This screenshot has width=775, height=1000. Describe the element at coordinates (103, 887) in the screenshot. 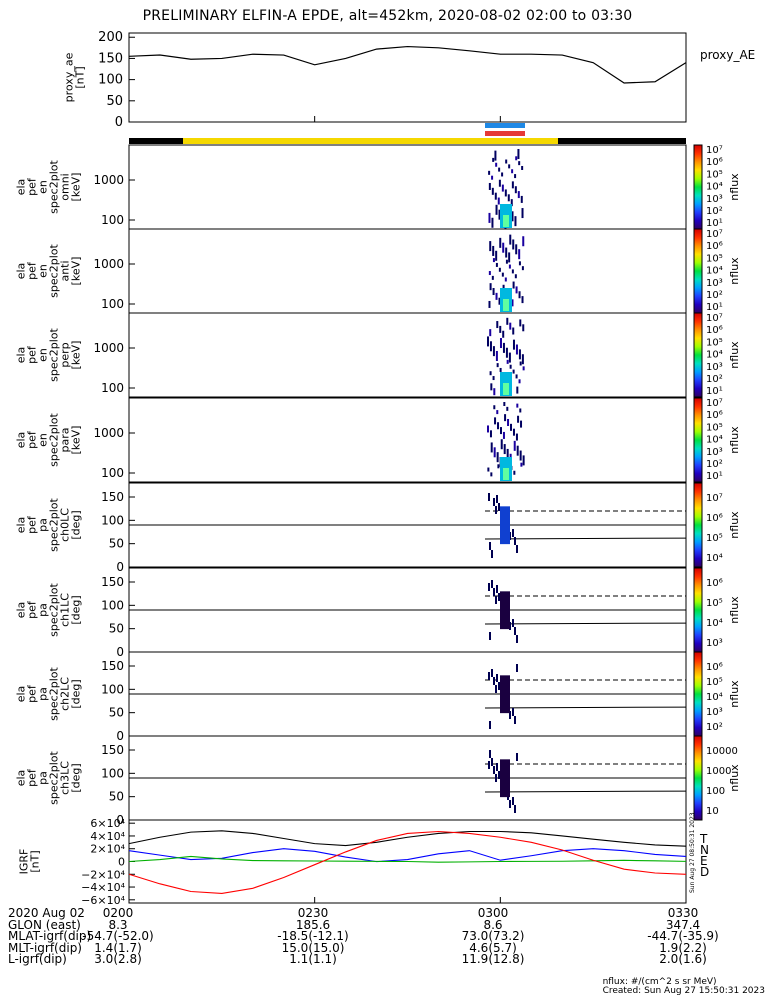

I see `igrf-ytick-label: −4×10⁴` at that location.